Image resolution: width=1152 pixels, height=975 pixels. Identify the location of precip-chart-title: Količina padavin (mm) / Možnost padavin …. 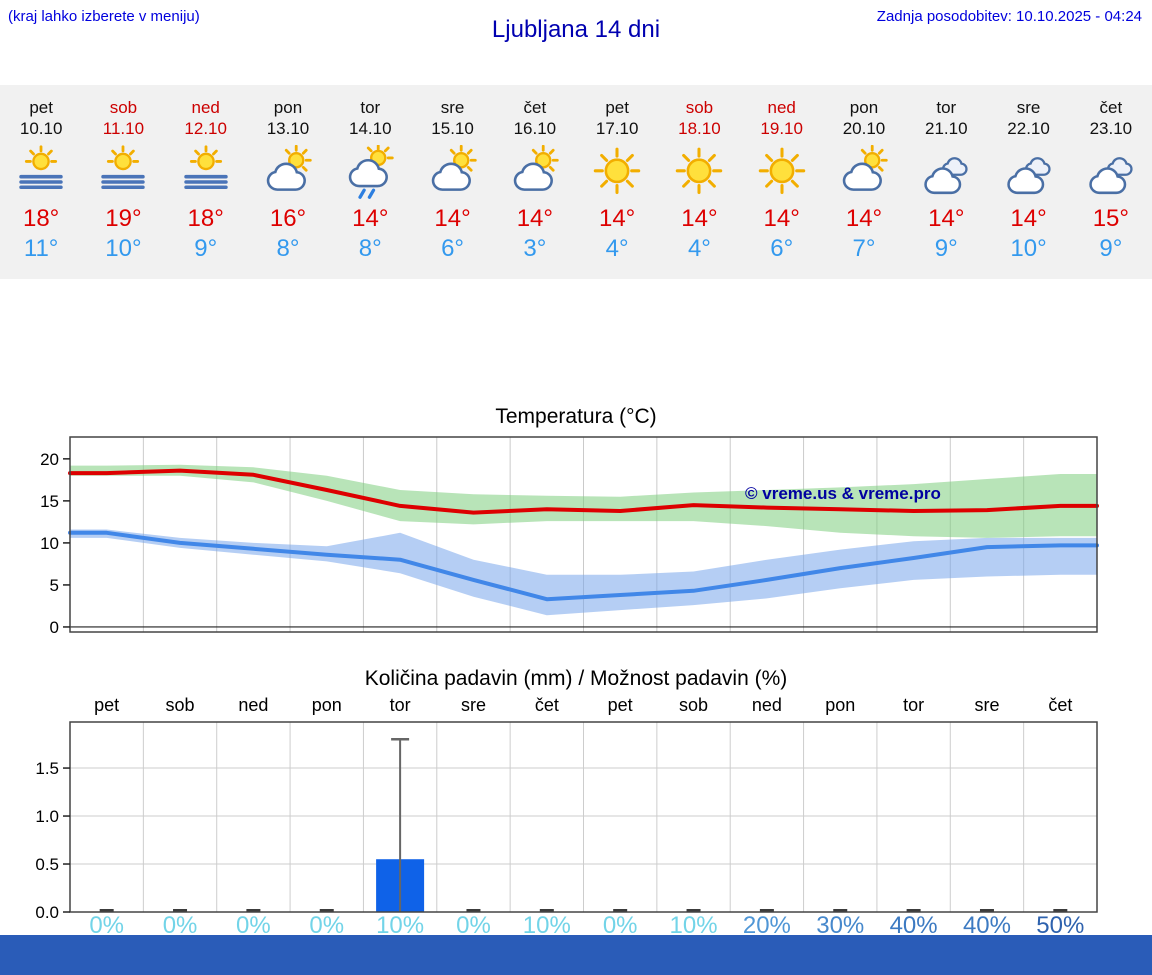
(576, 678).